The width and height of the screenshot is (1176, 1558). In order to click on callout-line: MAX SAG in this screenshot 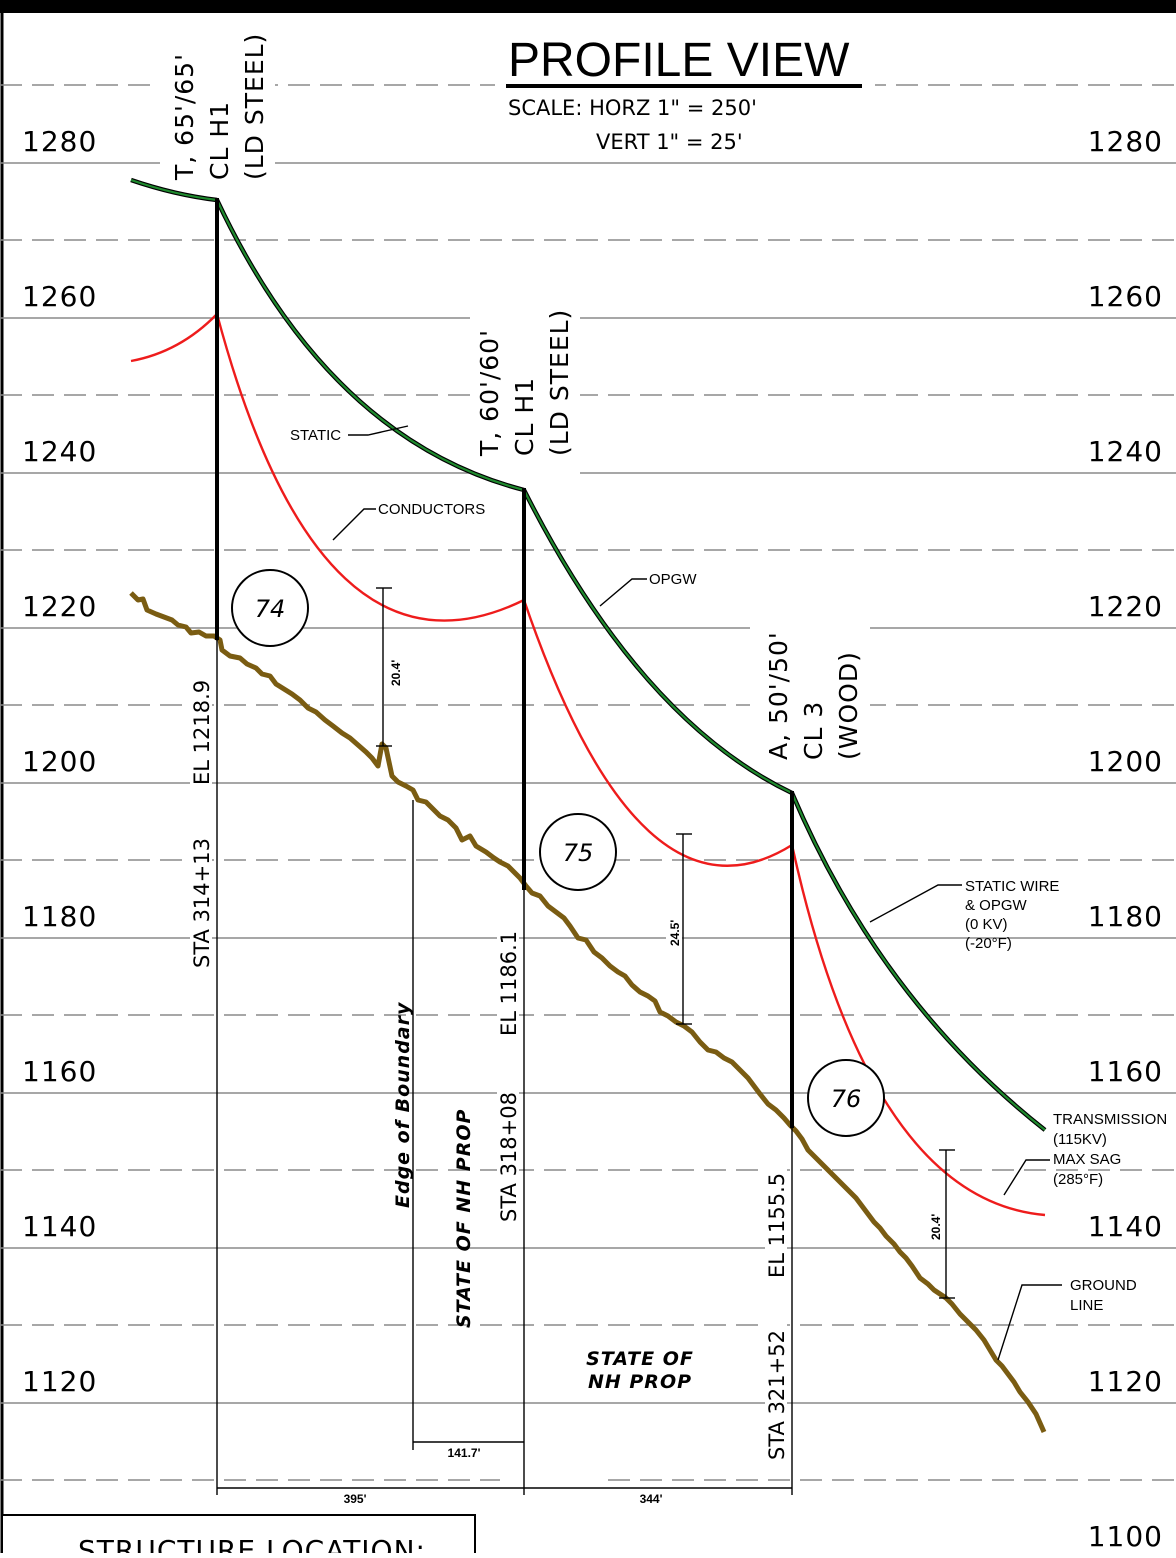, I will do `click(1087, 1159)`.